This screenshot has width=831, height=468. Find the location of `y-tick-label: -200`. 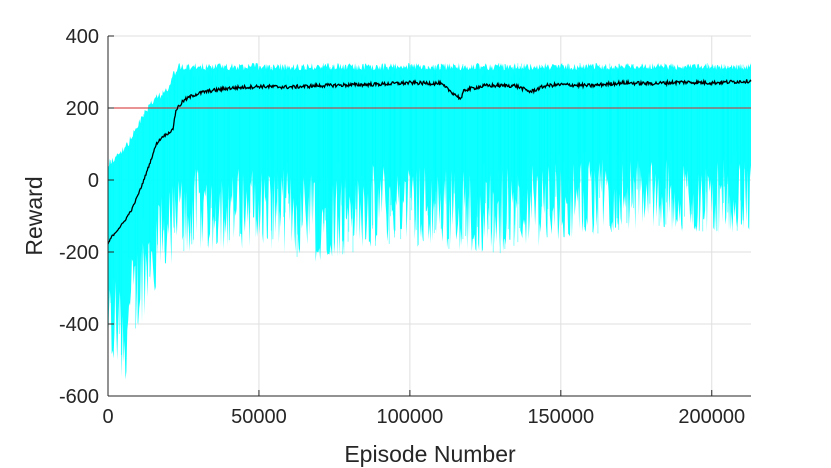

y-tick-label: -200 is located at coordinates (79, 253).